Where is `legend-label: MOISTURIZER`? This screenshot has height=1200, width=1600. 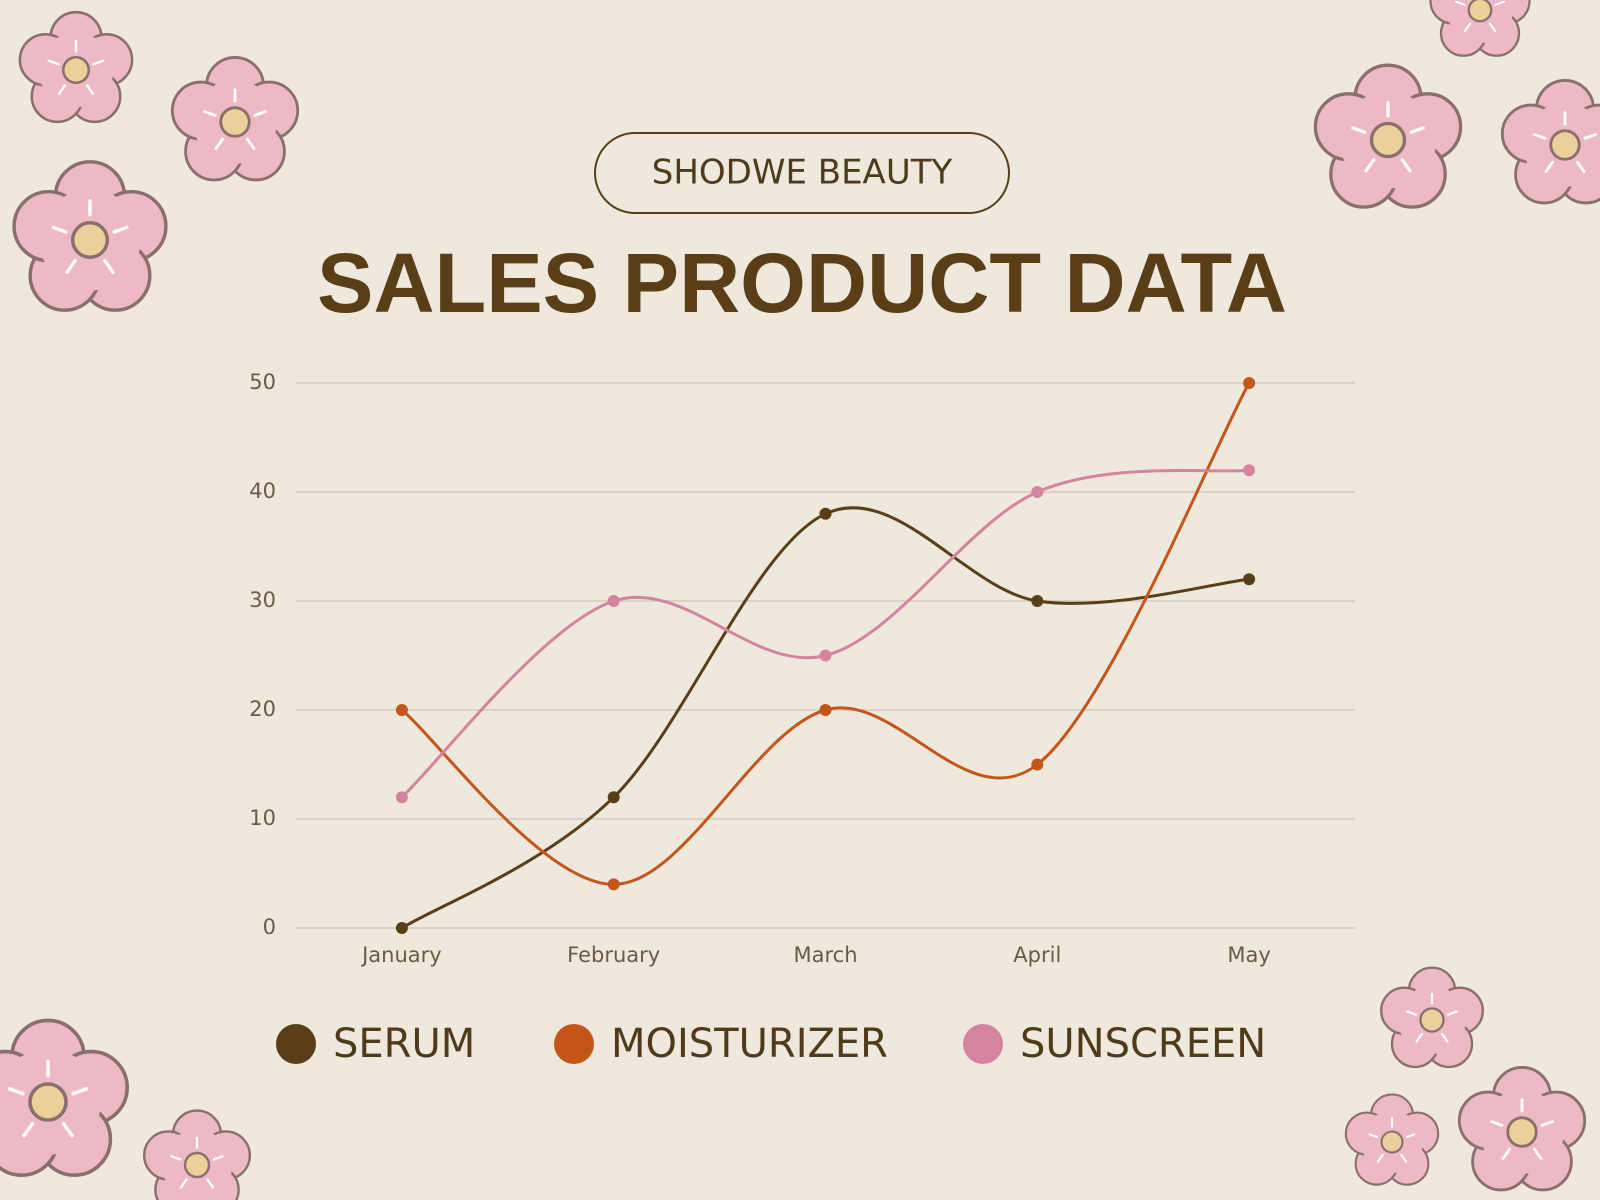
legend-label: MOISTURIZER is located at coordinates (749, 1044).